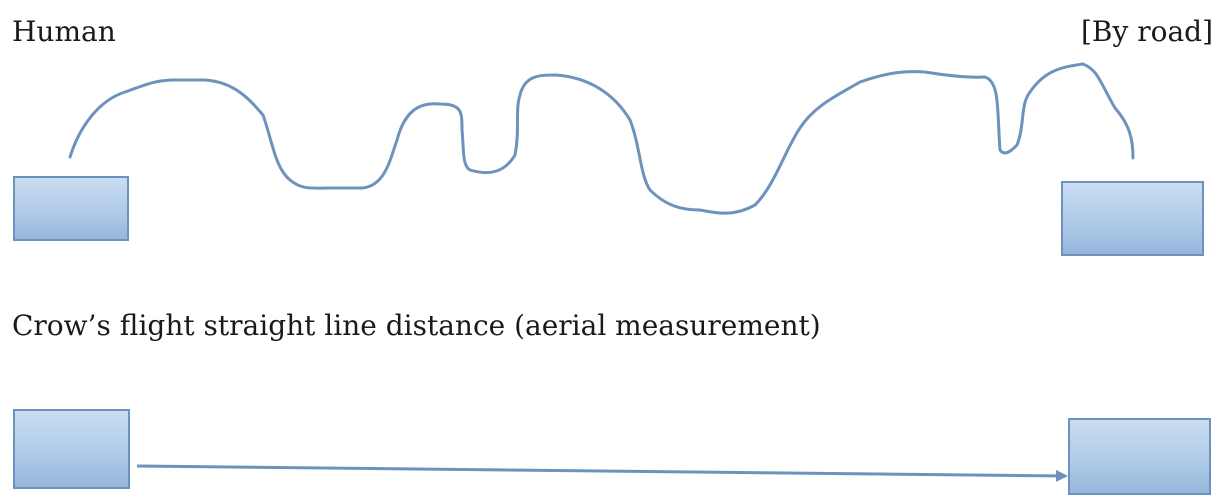 The height and width of the screenshot is (497, 1225). What do you see at coordinates (602, 473) in the screenshot?
I see `straight-line-arrow` at bounding box center [602, 473].